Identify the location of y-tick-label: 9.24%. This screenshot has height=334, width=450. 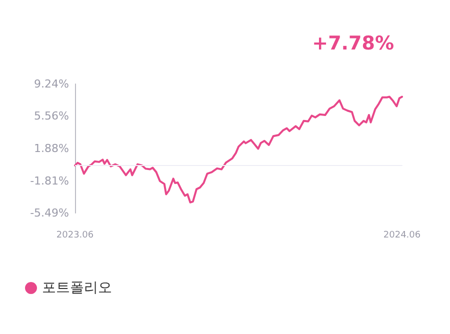
(51, 84).